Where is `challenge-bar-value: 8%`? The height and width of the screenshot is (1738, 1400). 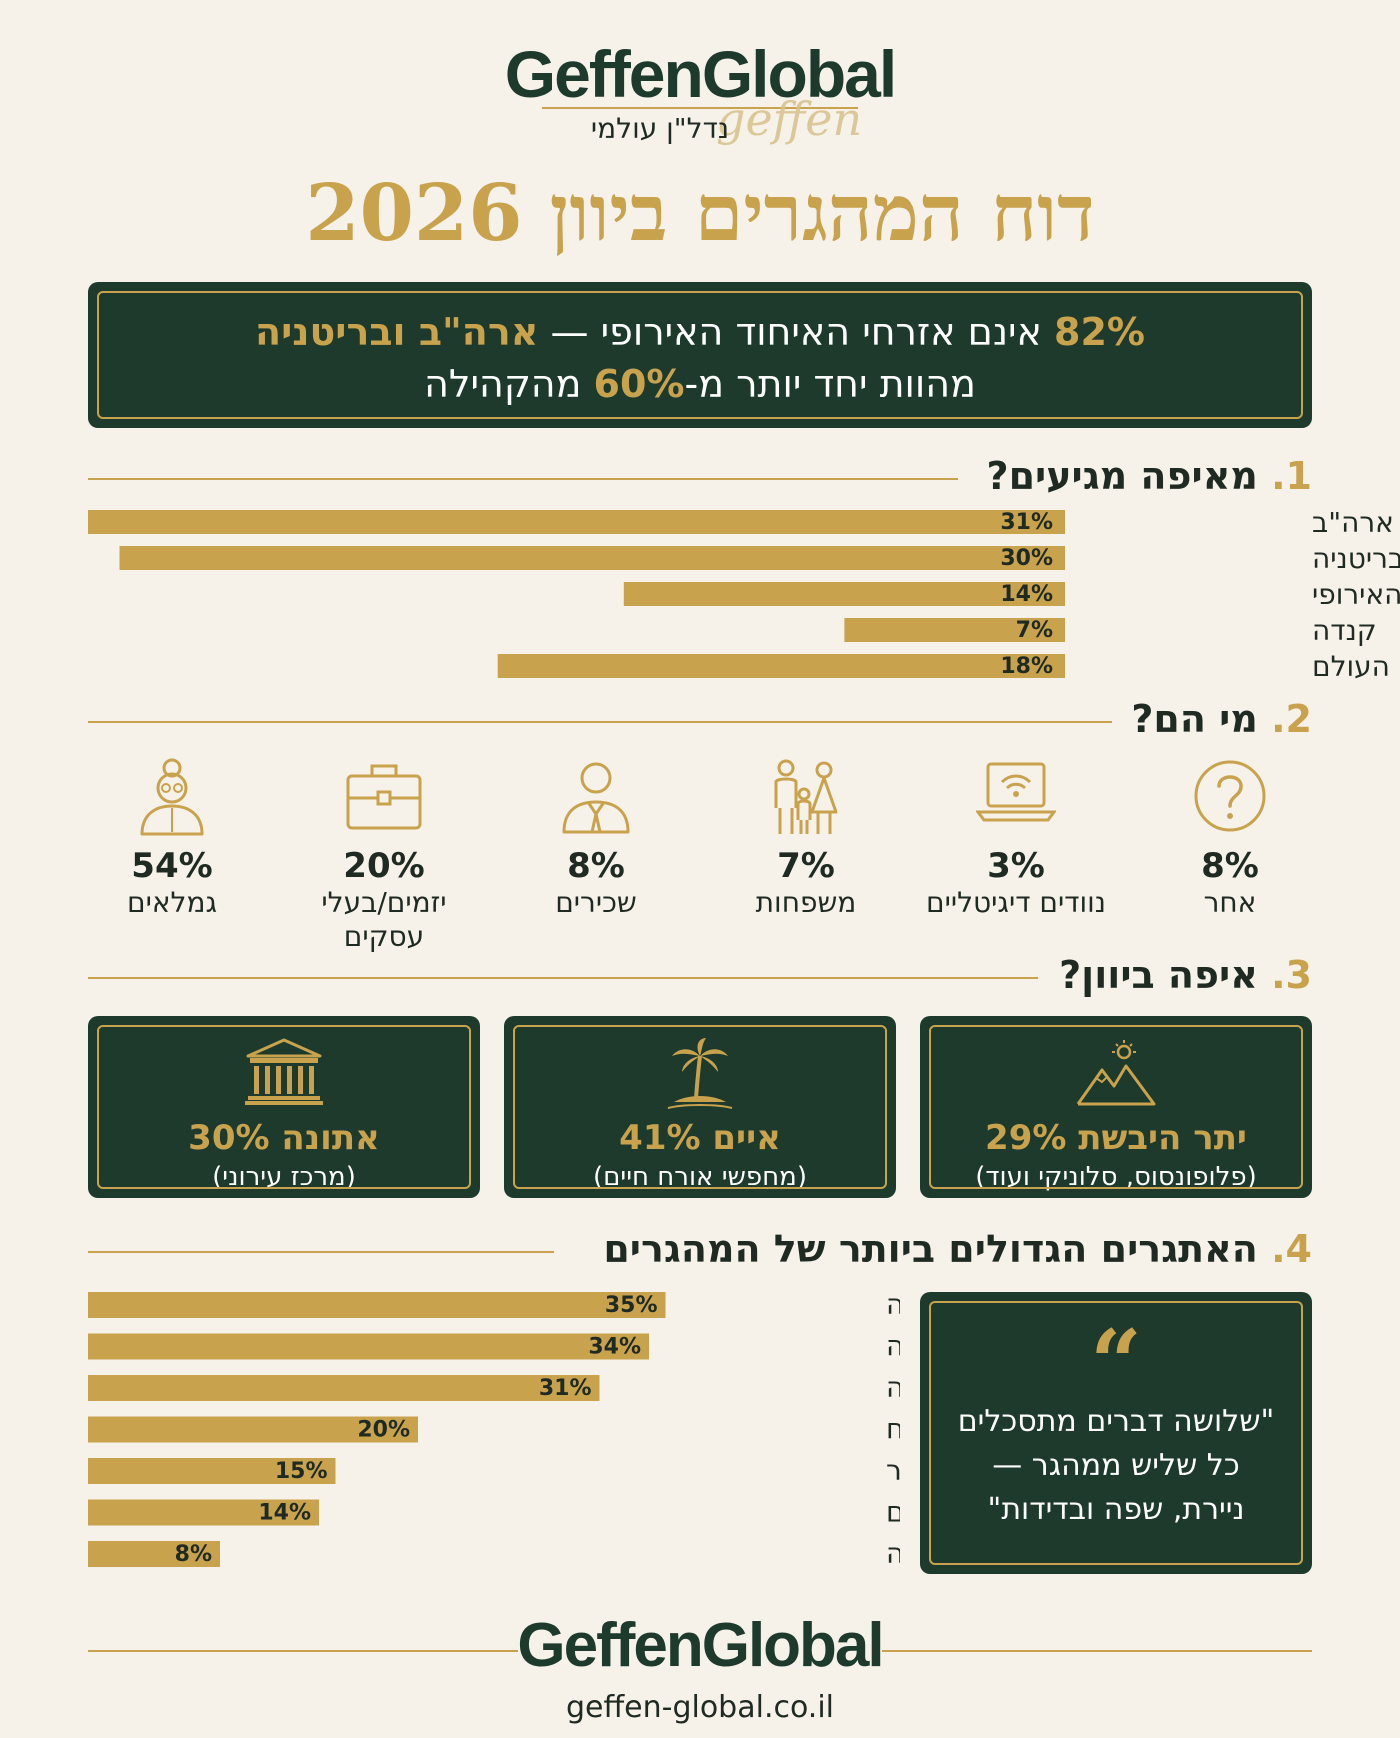 challenge-bar-value: 8% is located at coordinates (193, 1554).